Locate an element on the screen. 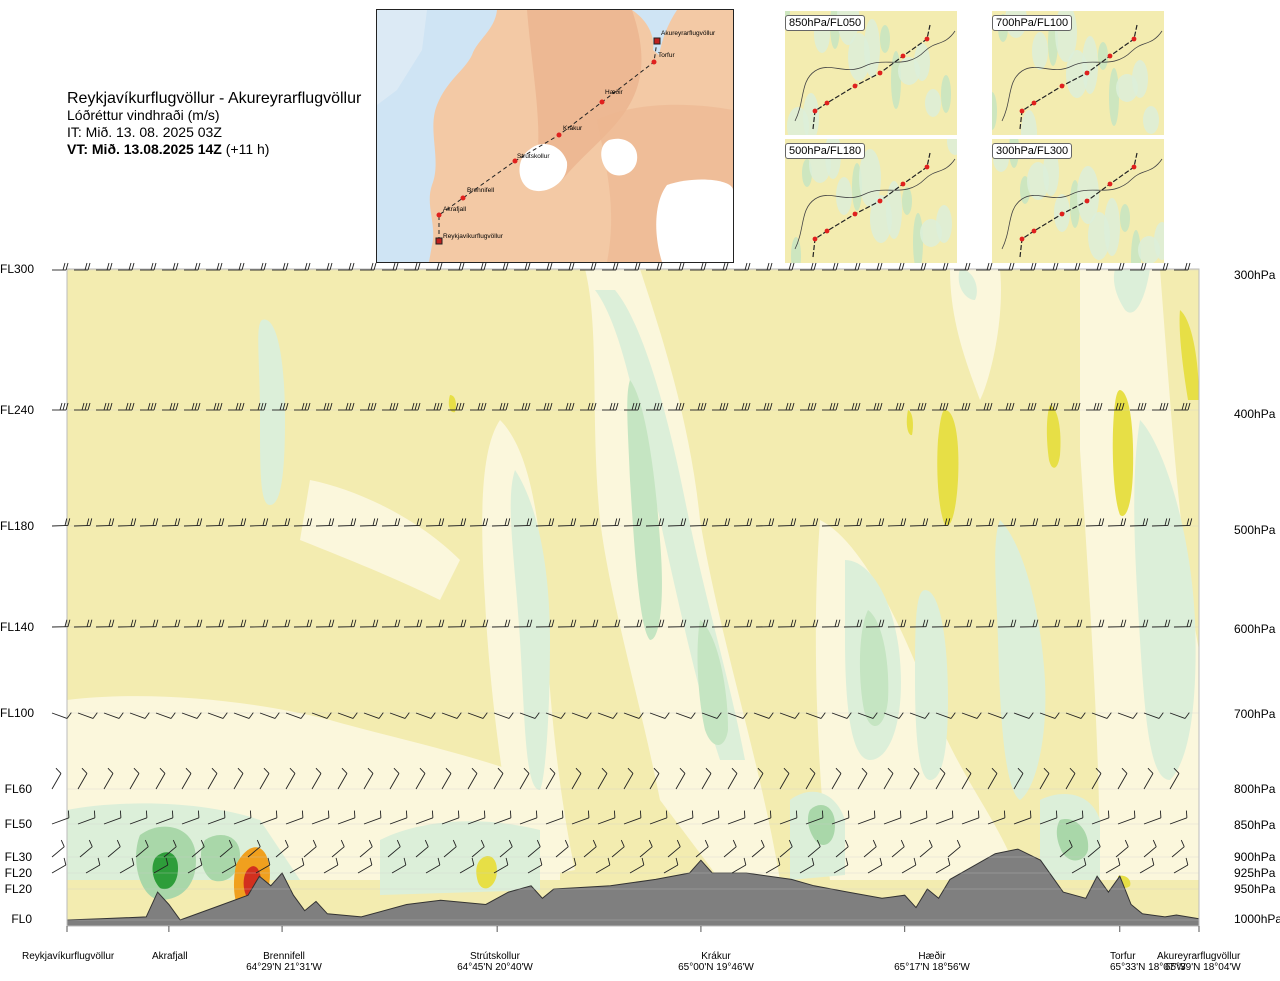  map-label-krakur: Krákur is located at coordinates (573, 128).